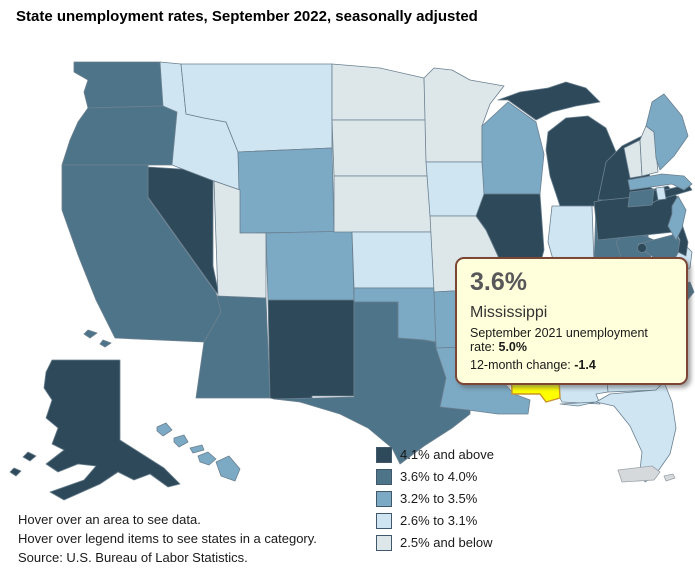 This screenshot has height=576, width=695. I want to click on state-OR, so click(119, 135).